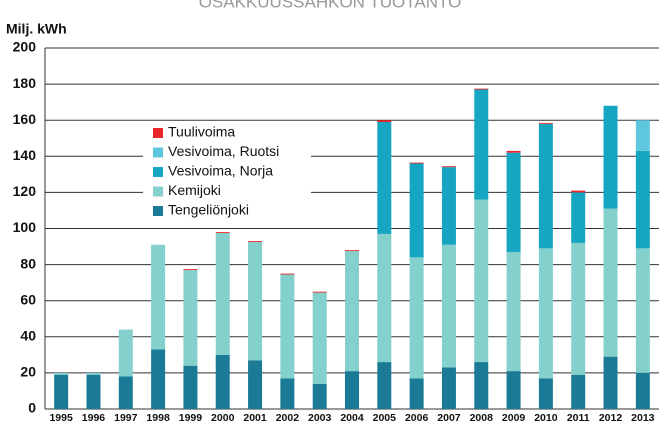 The width and height of the screenshot is (659, 423). Describe the element at coordinates (255, 417) in the screenshot. I see `x-tick-label: 2001` at that location.